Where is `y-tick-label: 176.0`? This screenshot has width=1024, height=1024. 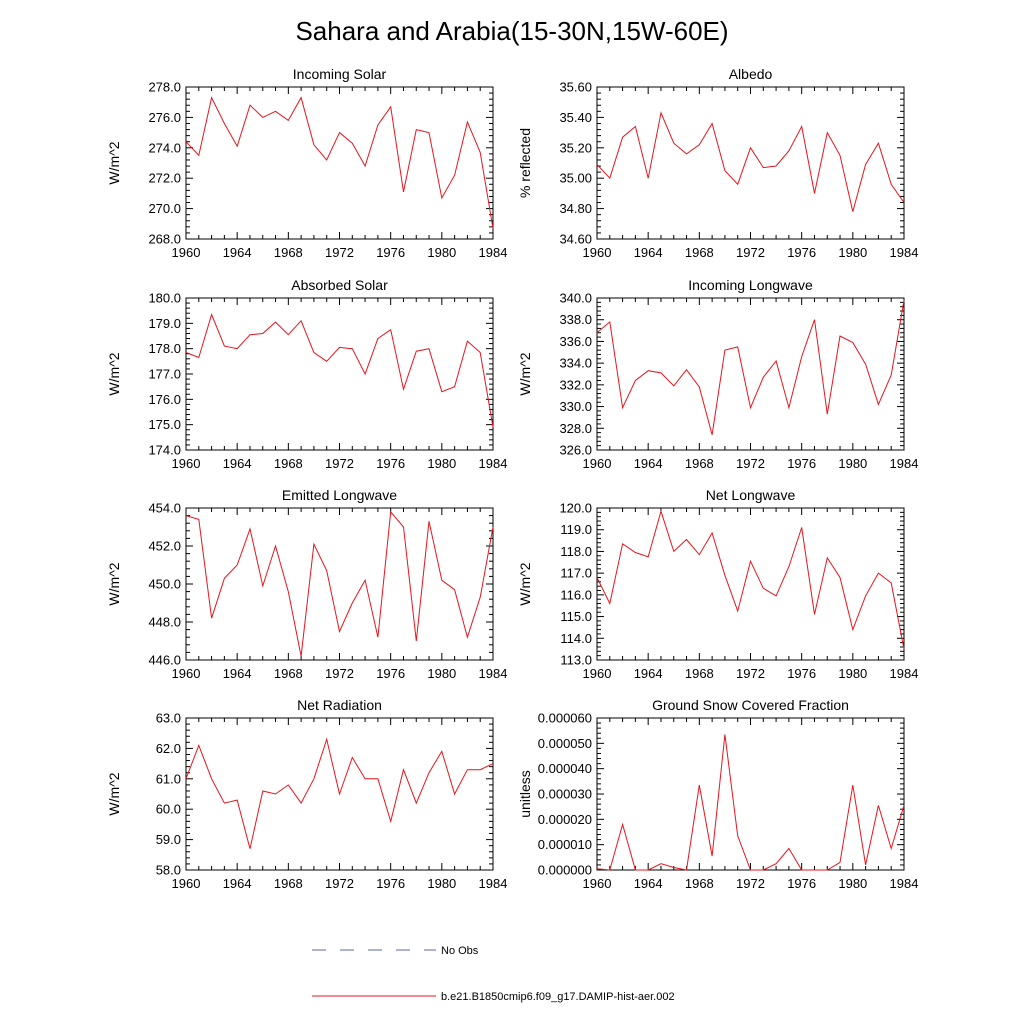
y-tick-label: 176.0 is located at coordinates (164, 399).